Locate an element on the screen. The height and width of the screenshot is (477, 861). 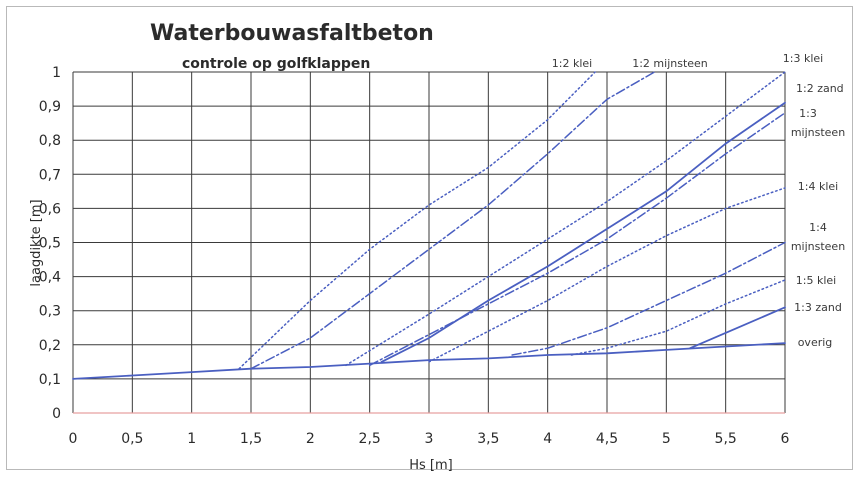
series-annotation: 1:5 klei is located at coordinates (816, 280).